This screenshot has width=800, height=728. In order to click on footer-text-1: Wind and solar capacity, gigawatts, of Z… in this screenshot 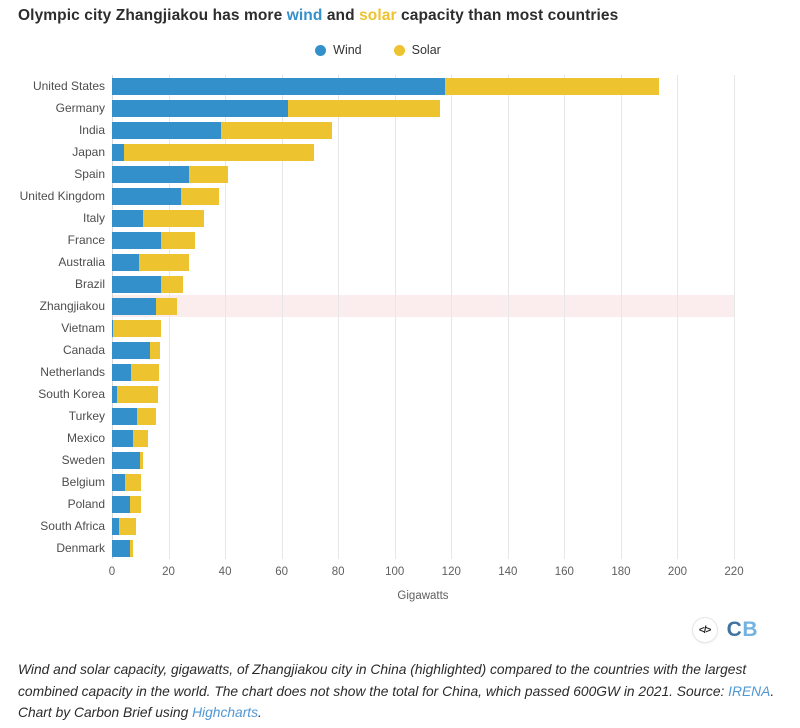, I will do `click(382, 680)`.